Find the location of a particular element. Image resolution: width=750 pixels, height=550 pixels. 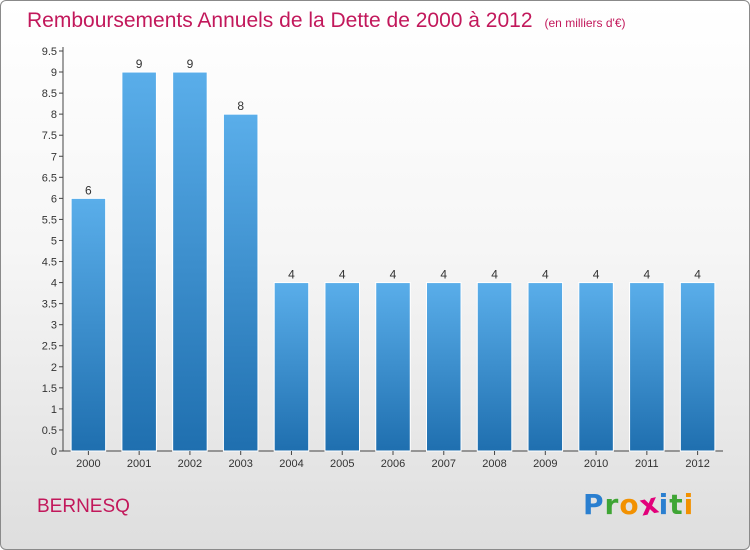

x-tick-label-2012: 2012 is located at coordinates (697, 464).